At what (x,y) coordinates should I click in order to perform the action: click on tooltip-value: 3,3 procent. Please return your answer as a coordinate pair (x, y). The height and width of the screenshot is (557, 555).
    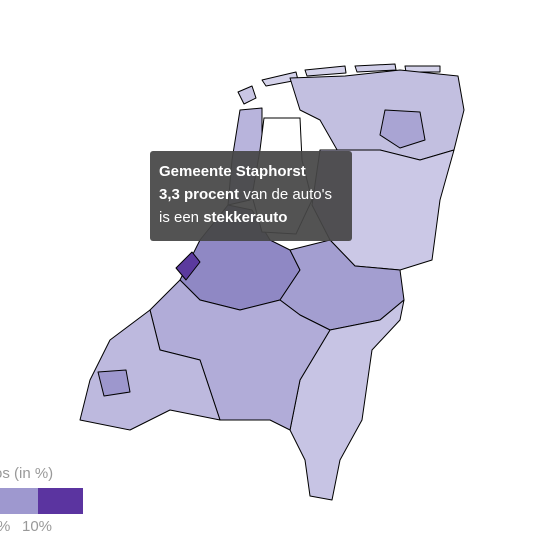
    Looking at the image, I should click on (199, 194).